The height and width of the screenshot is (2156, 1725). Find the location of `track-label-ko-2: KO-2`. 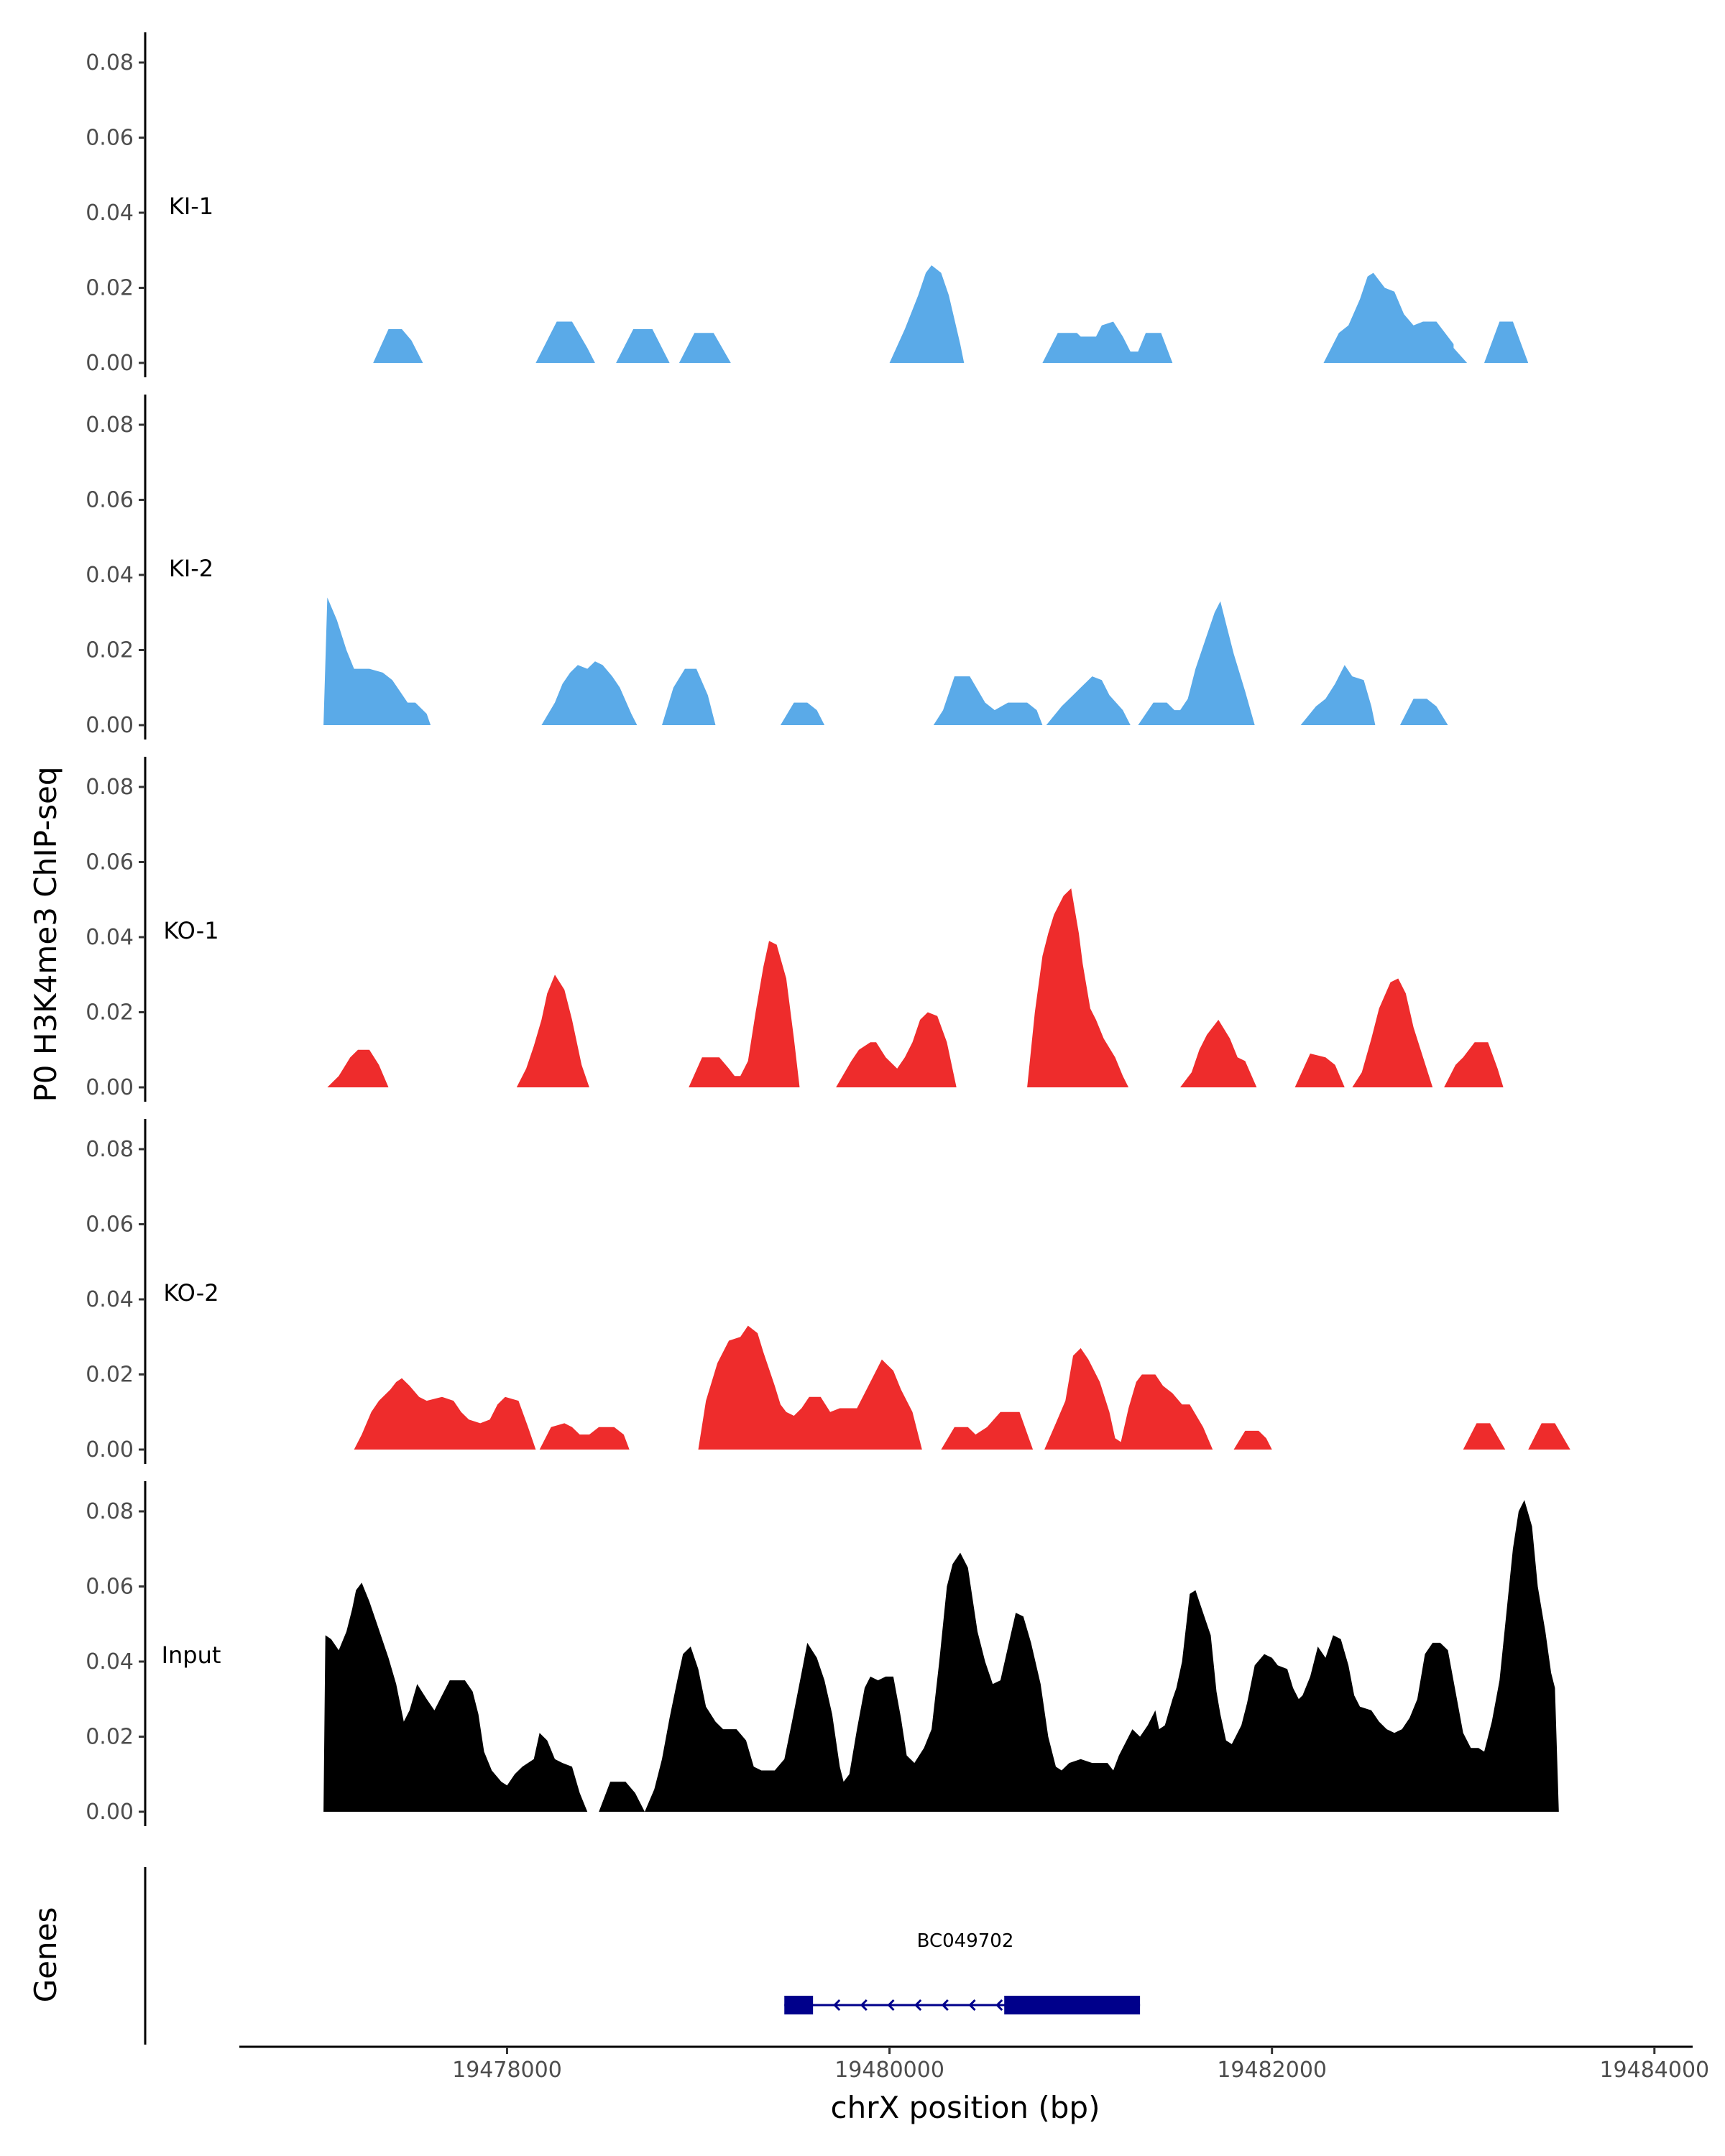

track-label-ko-2: KO-2 is located at coordinates (190, 1293).